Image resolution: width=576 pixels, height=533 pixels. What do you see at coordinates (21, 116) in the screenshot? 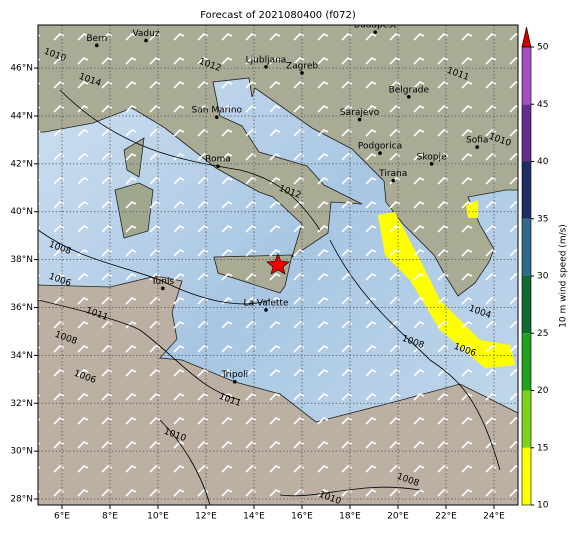
I see `y-tick-label: 44°N` at bounding box center [21, 116].